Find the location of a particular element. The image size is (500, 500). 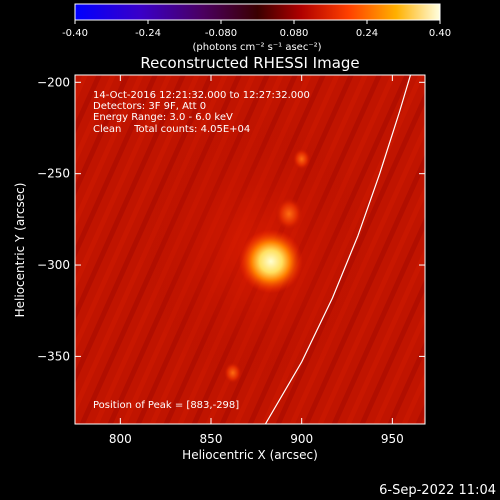

y-tick-label: −350 is located at coordinates (53, 356).